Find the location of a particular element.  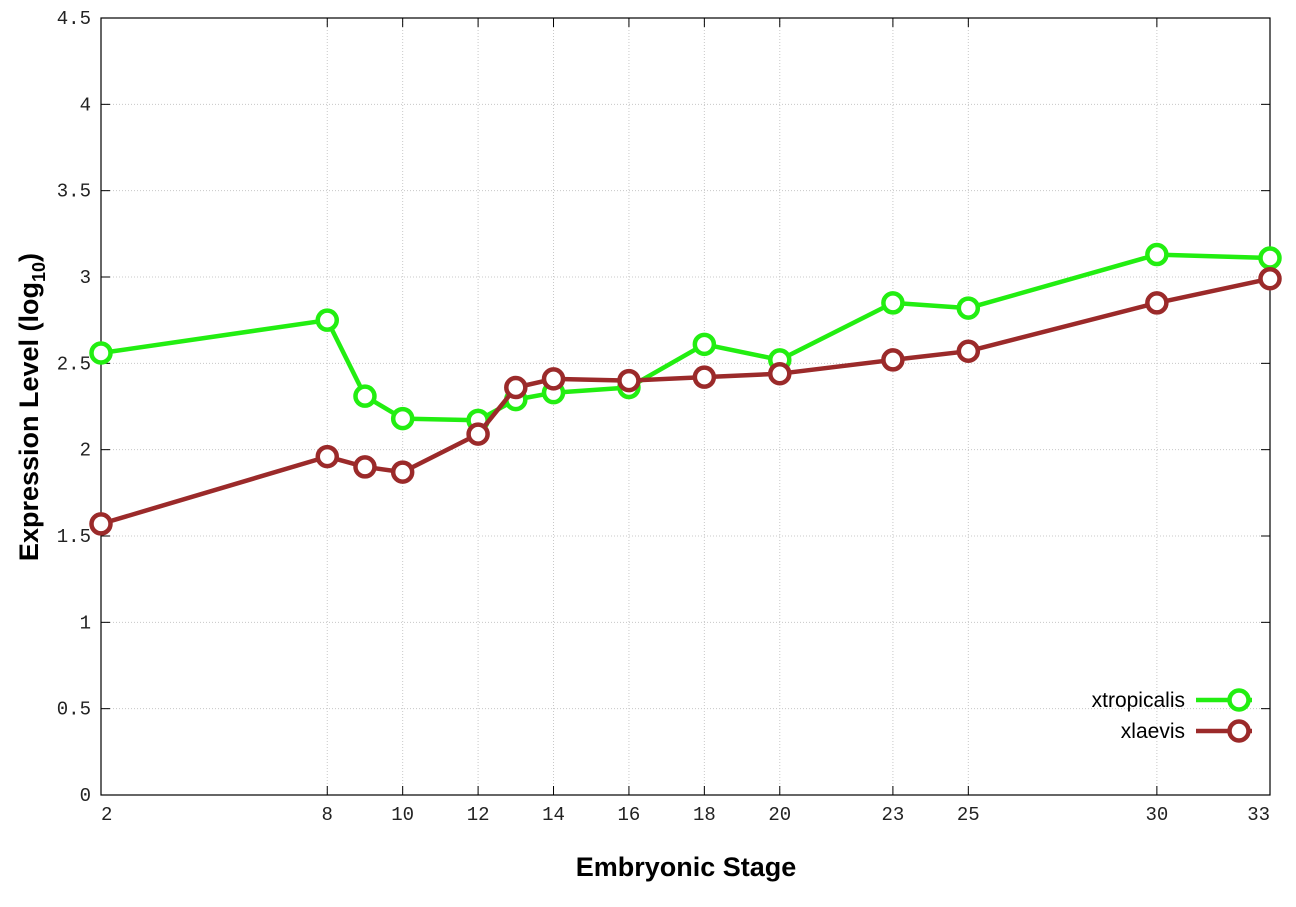

y-tick-label: 3 is located at coordinates (85, 278).